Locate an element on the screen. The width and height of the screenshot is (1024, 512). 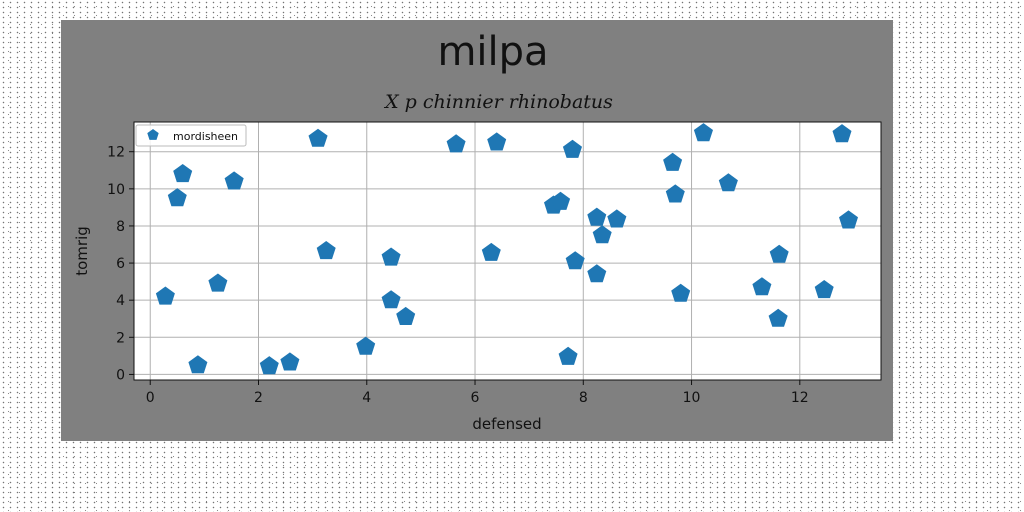
y-tick-label: 8 is located at coordinates (120, 227).